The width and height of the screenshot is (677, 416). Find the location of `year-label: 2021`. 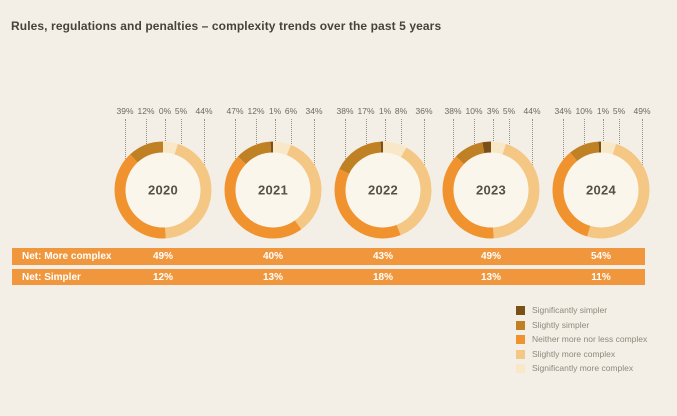

year-label: 2021 is located at coordinates (273, 190).